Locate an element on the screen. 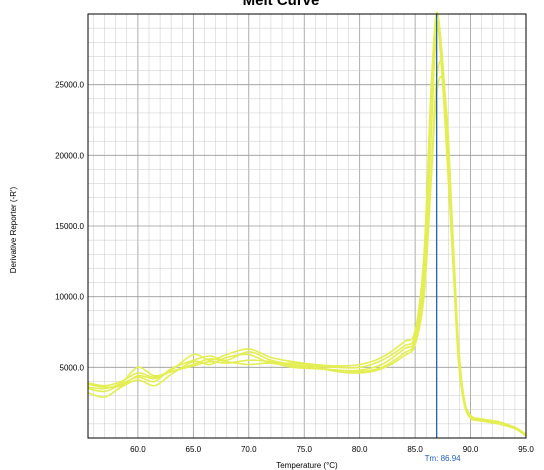 The image size is (544, 470). y-tick-label: 25000.0 is located at coordinates (69, 85).